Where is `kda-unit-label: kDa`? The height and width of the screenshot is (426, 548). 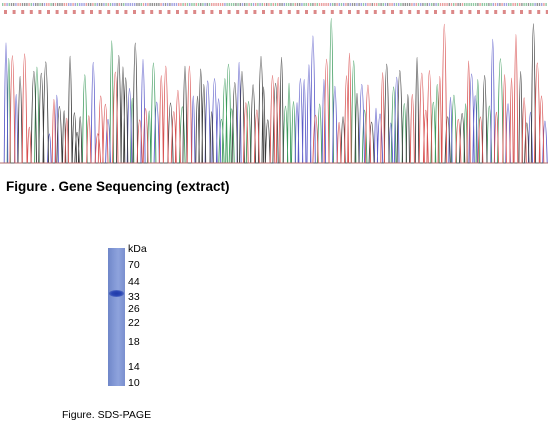 kda-unit-label: kDa is located at coordinates (137, 249).